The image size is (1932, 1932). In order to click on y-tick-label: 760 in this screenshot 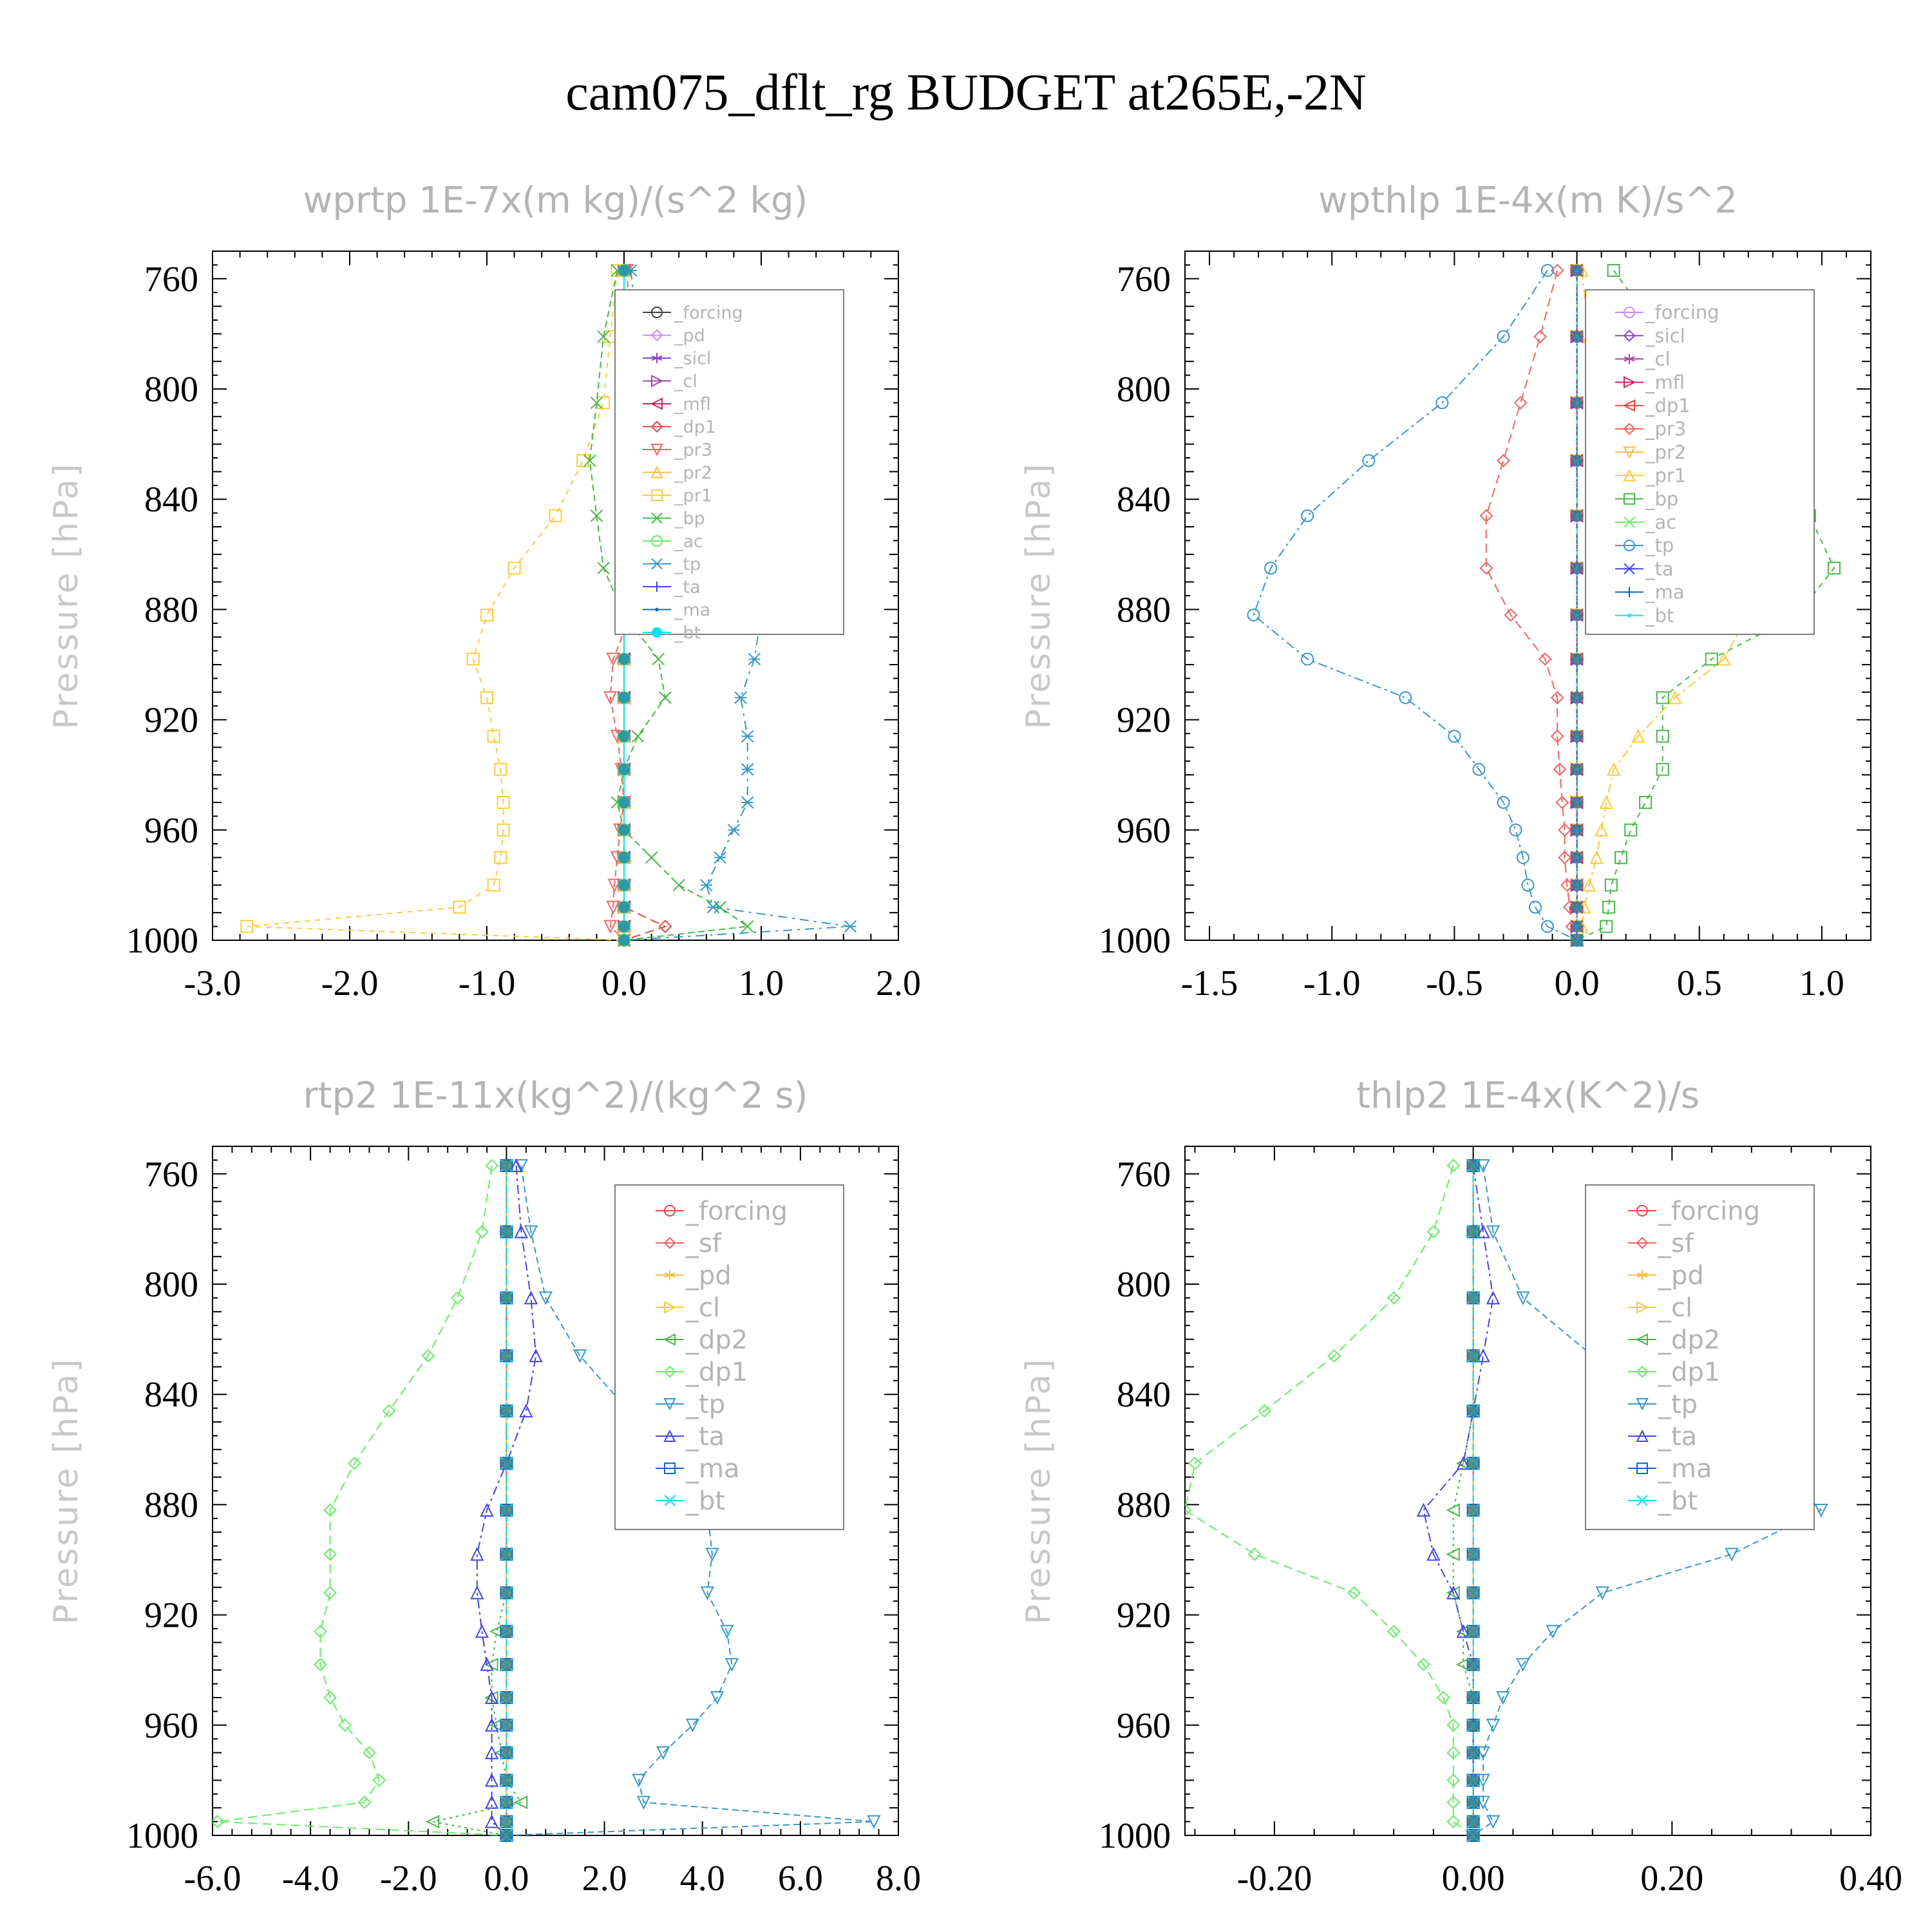, I will do `click(171, 1175)`.